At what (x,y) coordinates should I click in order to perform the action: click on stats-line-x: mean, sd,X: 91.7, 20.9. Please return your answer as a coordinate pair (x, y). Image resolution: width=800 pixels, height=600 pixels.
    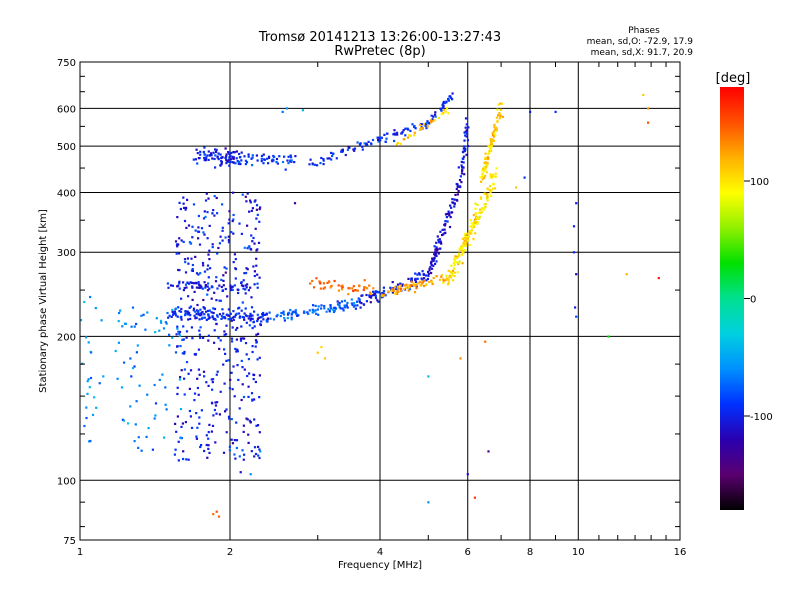
    Looking at the image, I should click on (642, 53).